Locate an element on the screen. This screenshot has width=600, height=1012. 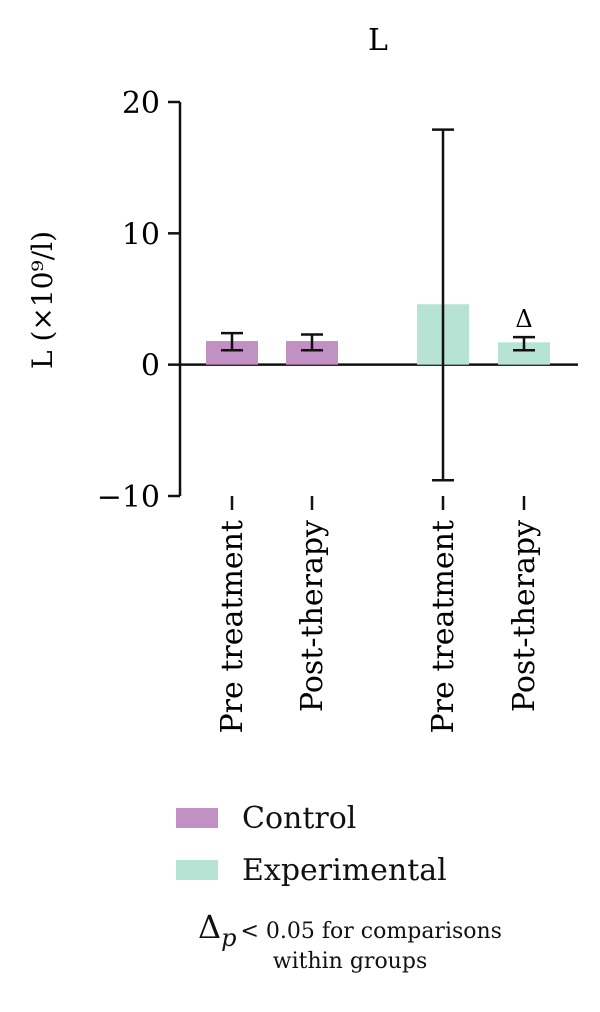
y-tick-label: 10 is located at coordinates (141, 234).